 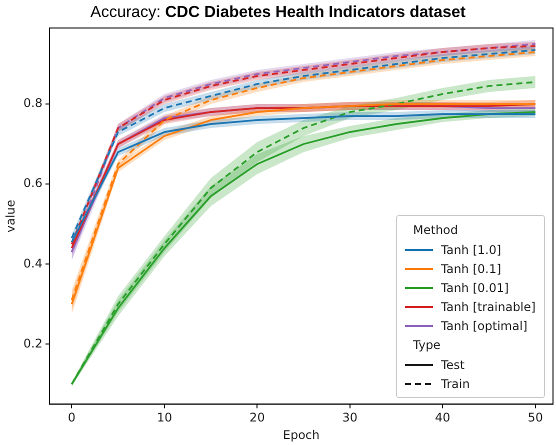 I want to click on x-tick-label: 0, so click(x=72, y=417).